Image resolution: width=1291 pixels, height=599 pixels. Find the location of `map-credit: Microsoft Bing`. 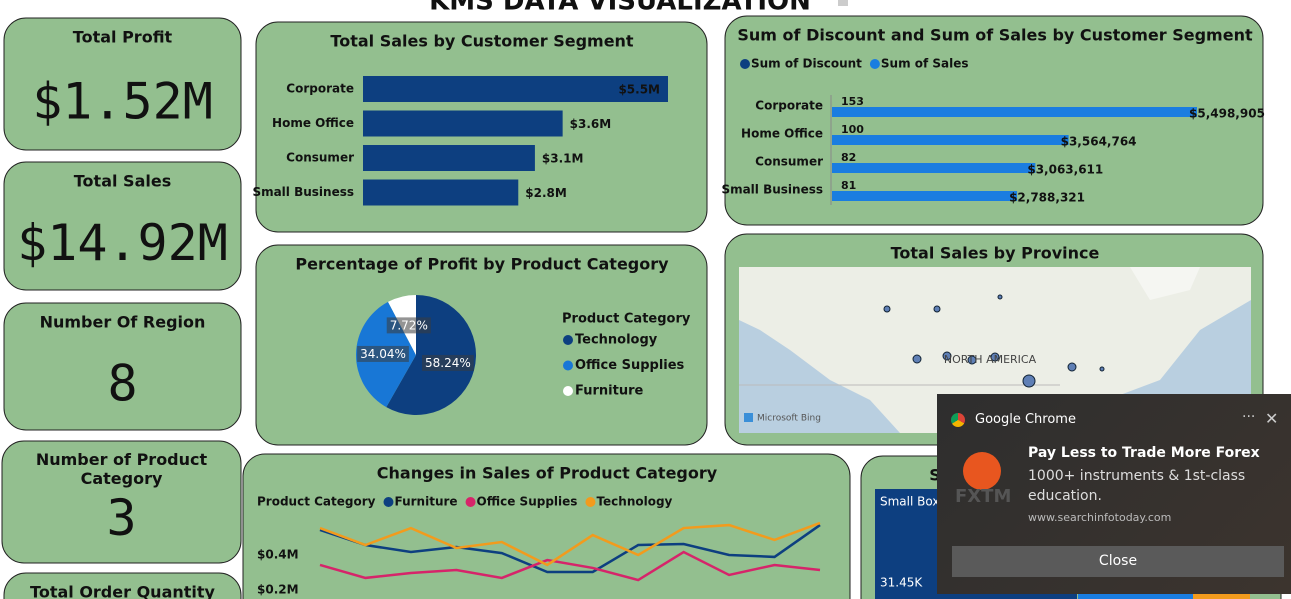

map-credit: Microsoft Bing is located at coordinates (789, 419).